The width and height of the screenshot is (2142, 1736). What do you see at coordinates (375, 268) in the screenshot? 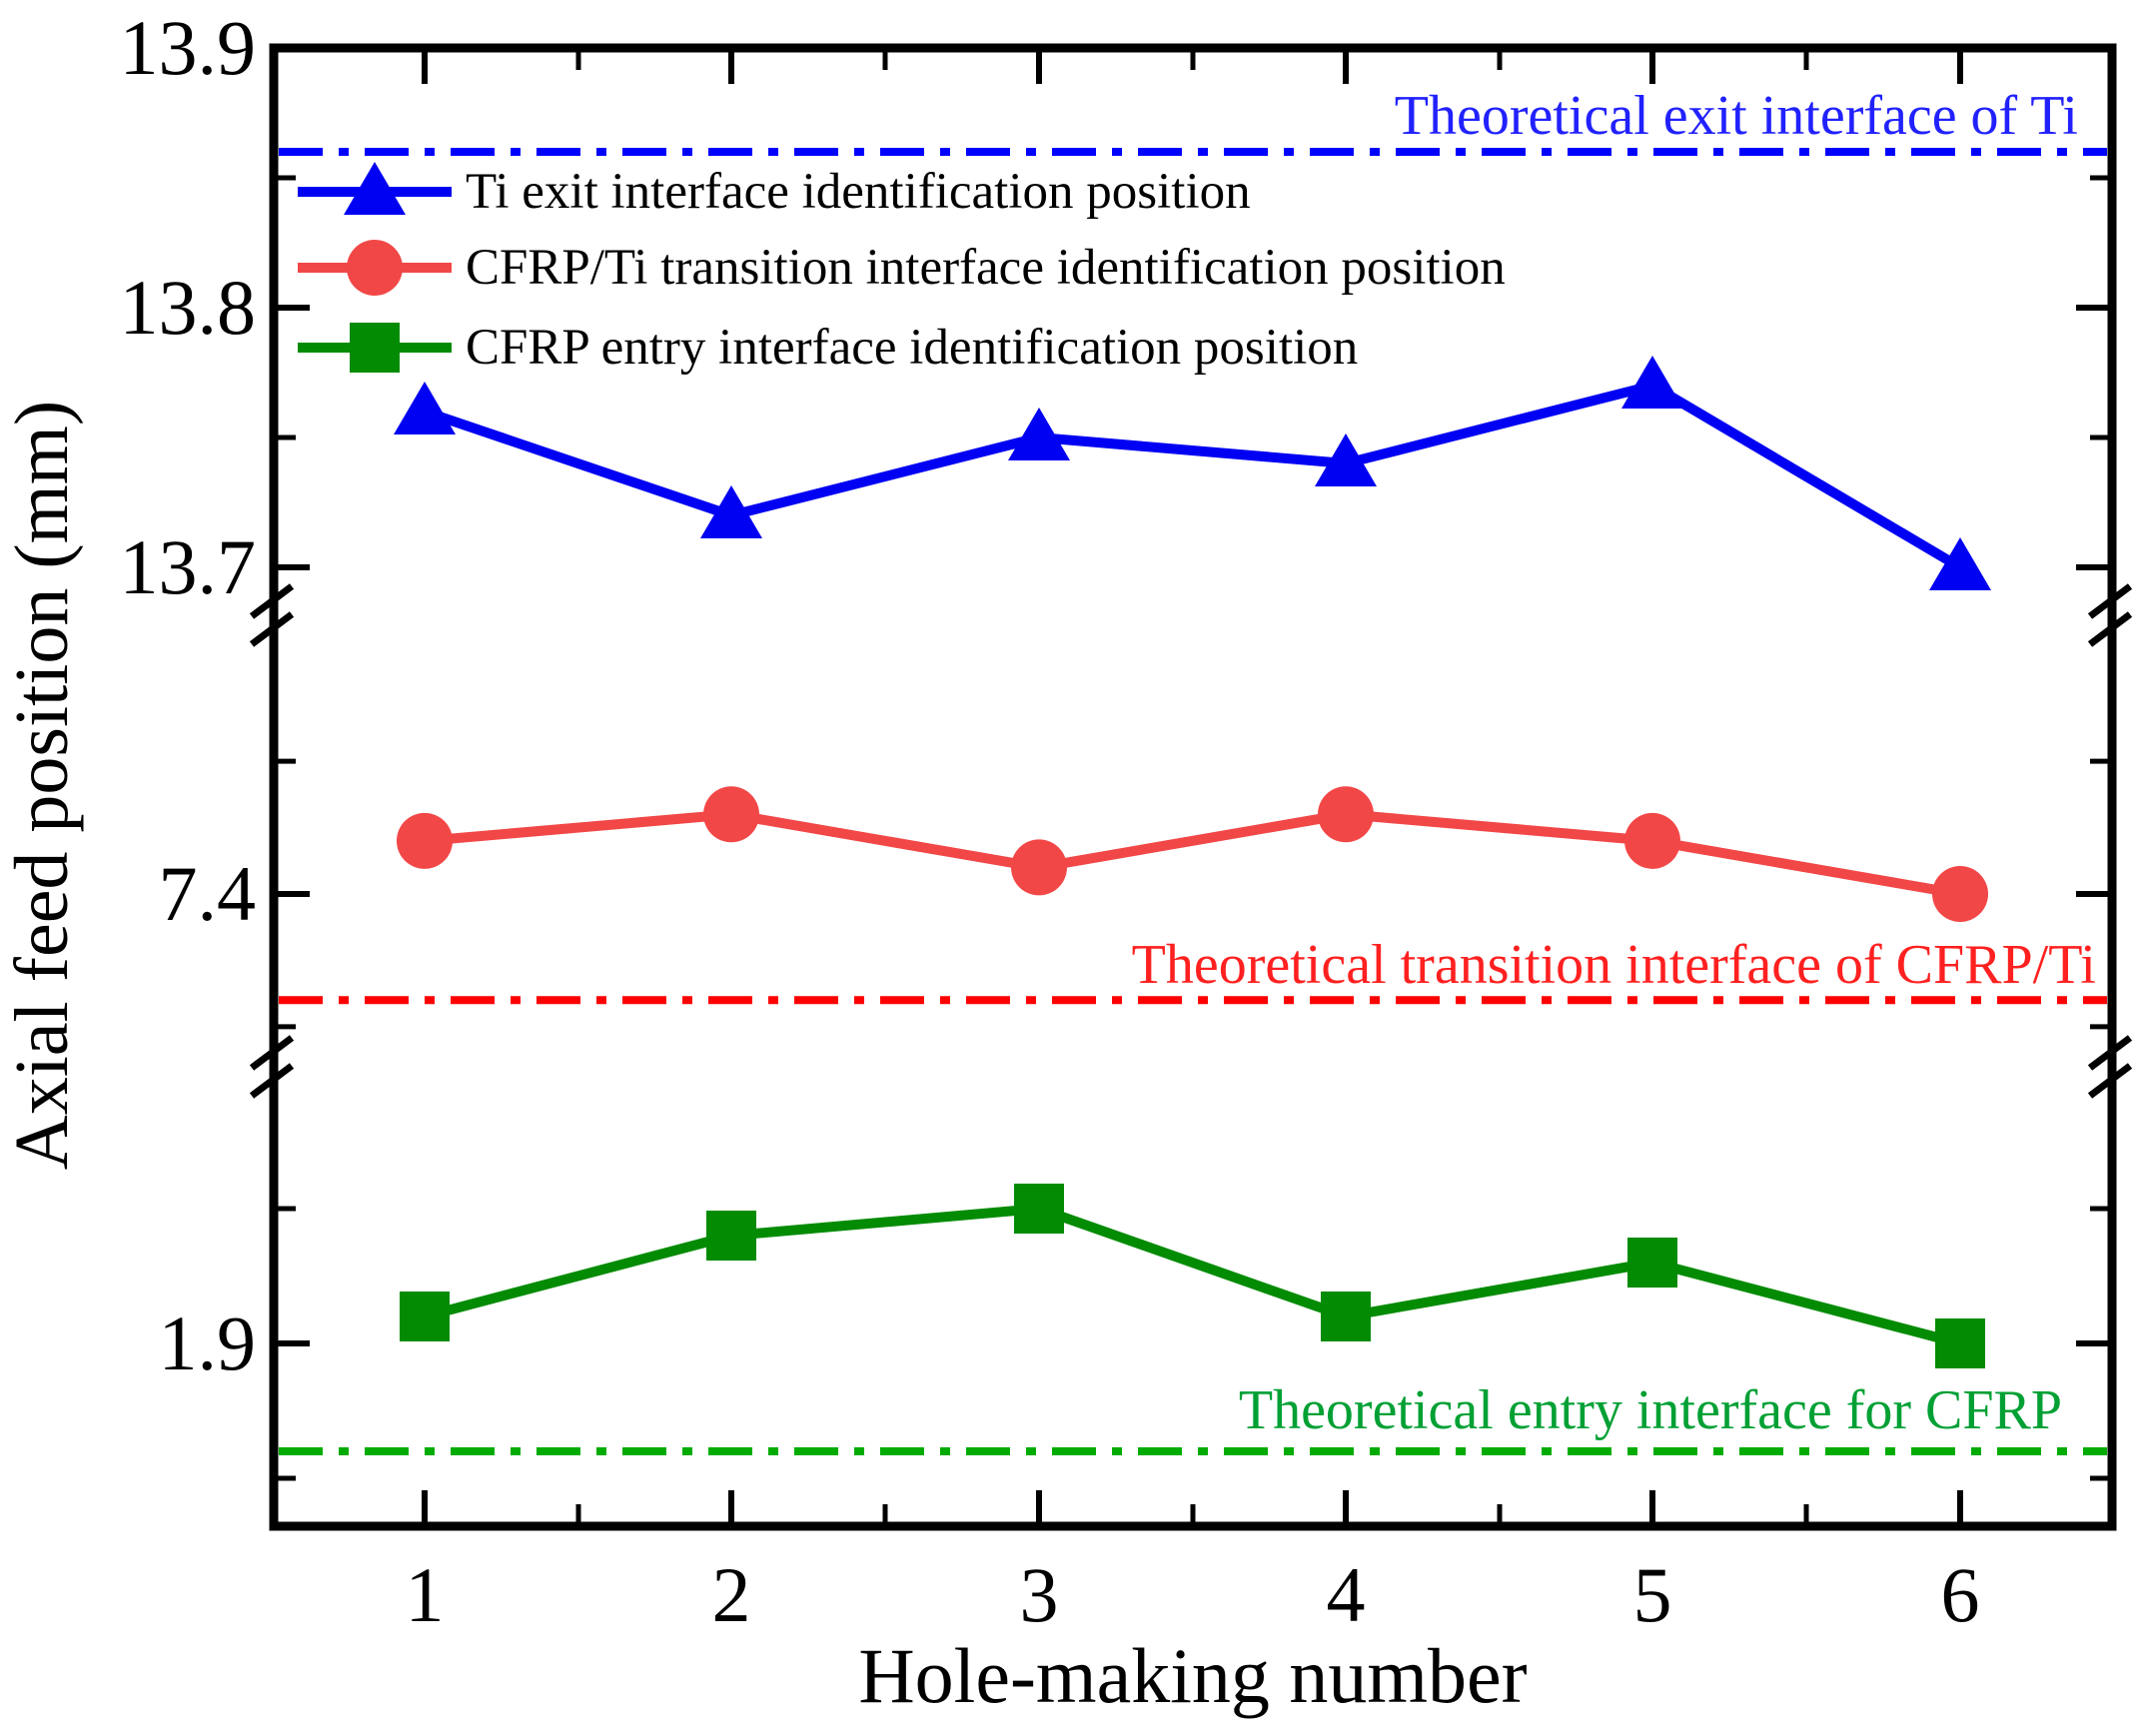
I see `legend-marker-circle` at bounding box center [375, 268].